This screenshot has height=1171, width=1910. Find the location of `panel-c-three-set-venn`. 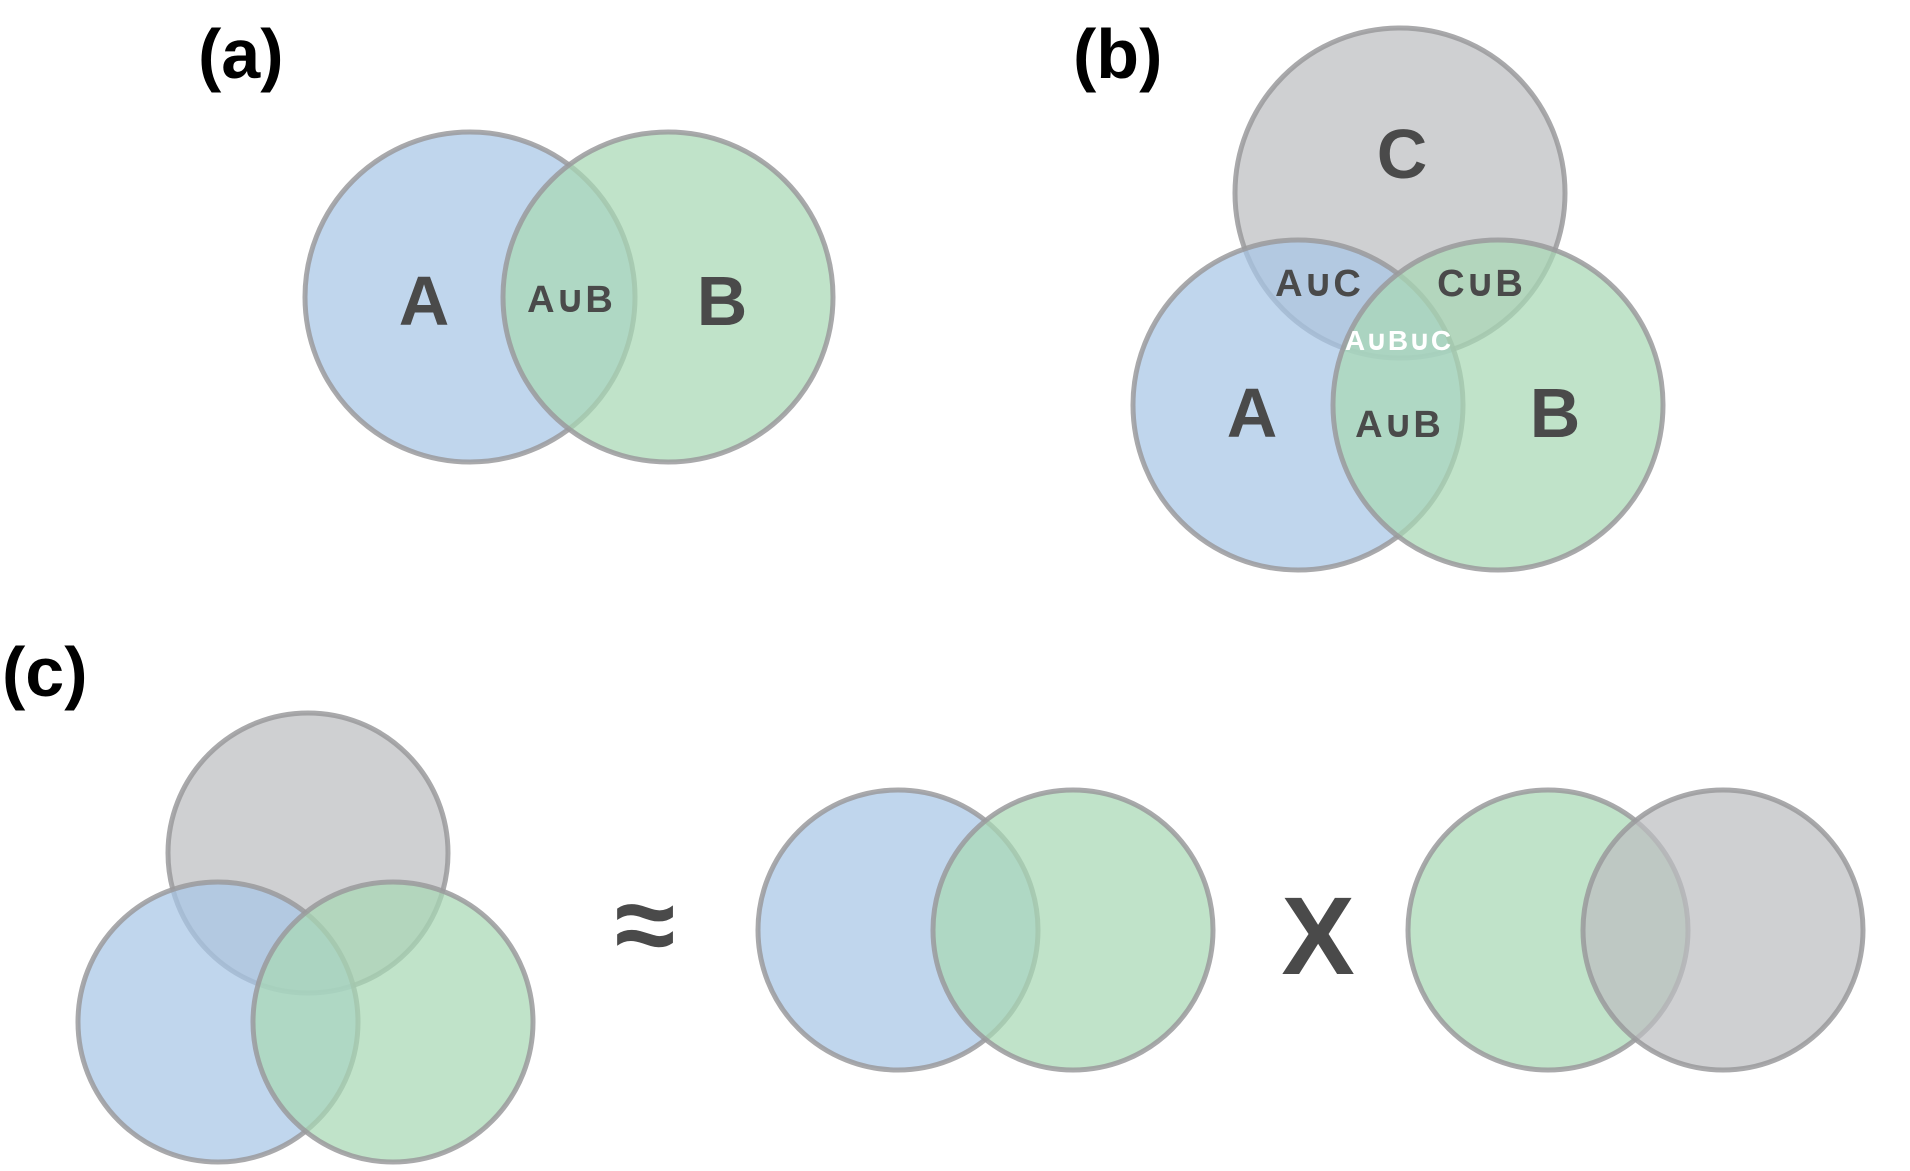

panel-c-three-set-venn is located at coordinates (305, 937).